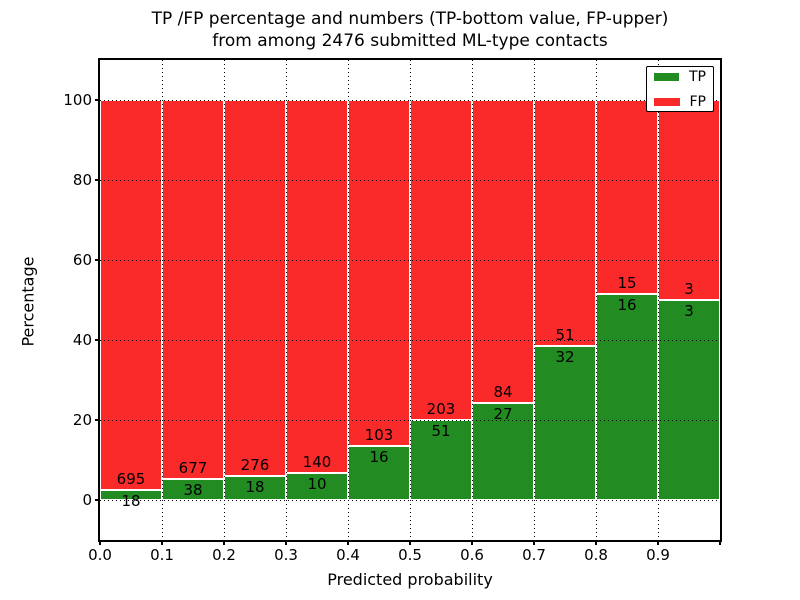 This screenshot has height=600, width=800. What do you see at coordinates (666, 76) in the screenshot?
I see `tp-color-swatch` at bounding box center [666, 76].